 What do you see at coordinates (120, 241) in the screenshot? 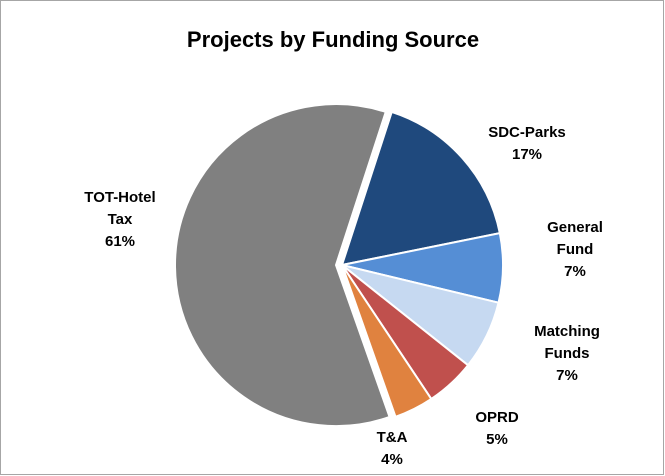
I see `value-label: 61%` at bounding box center [120, 241].